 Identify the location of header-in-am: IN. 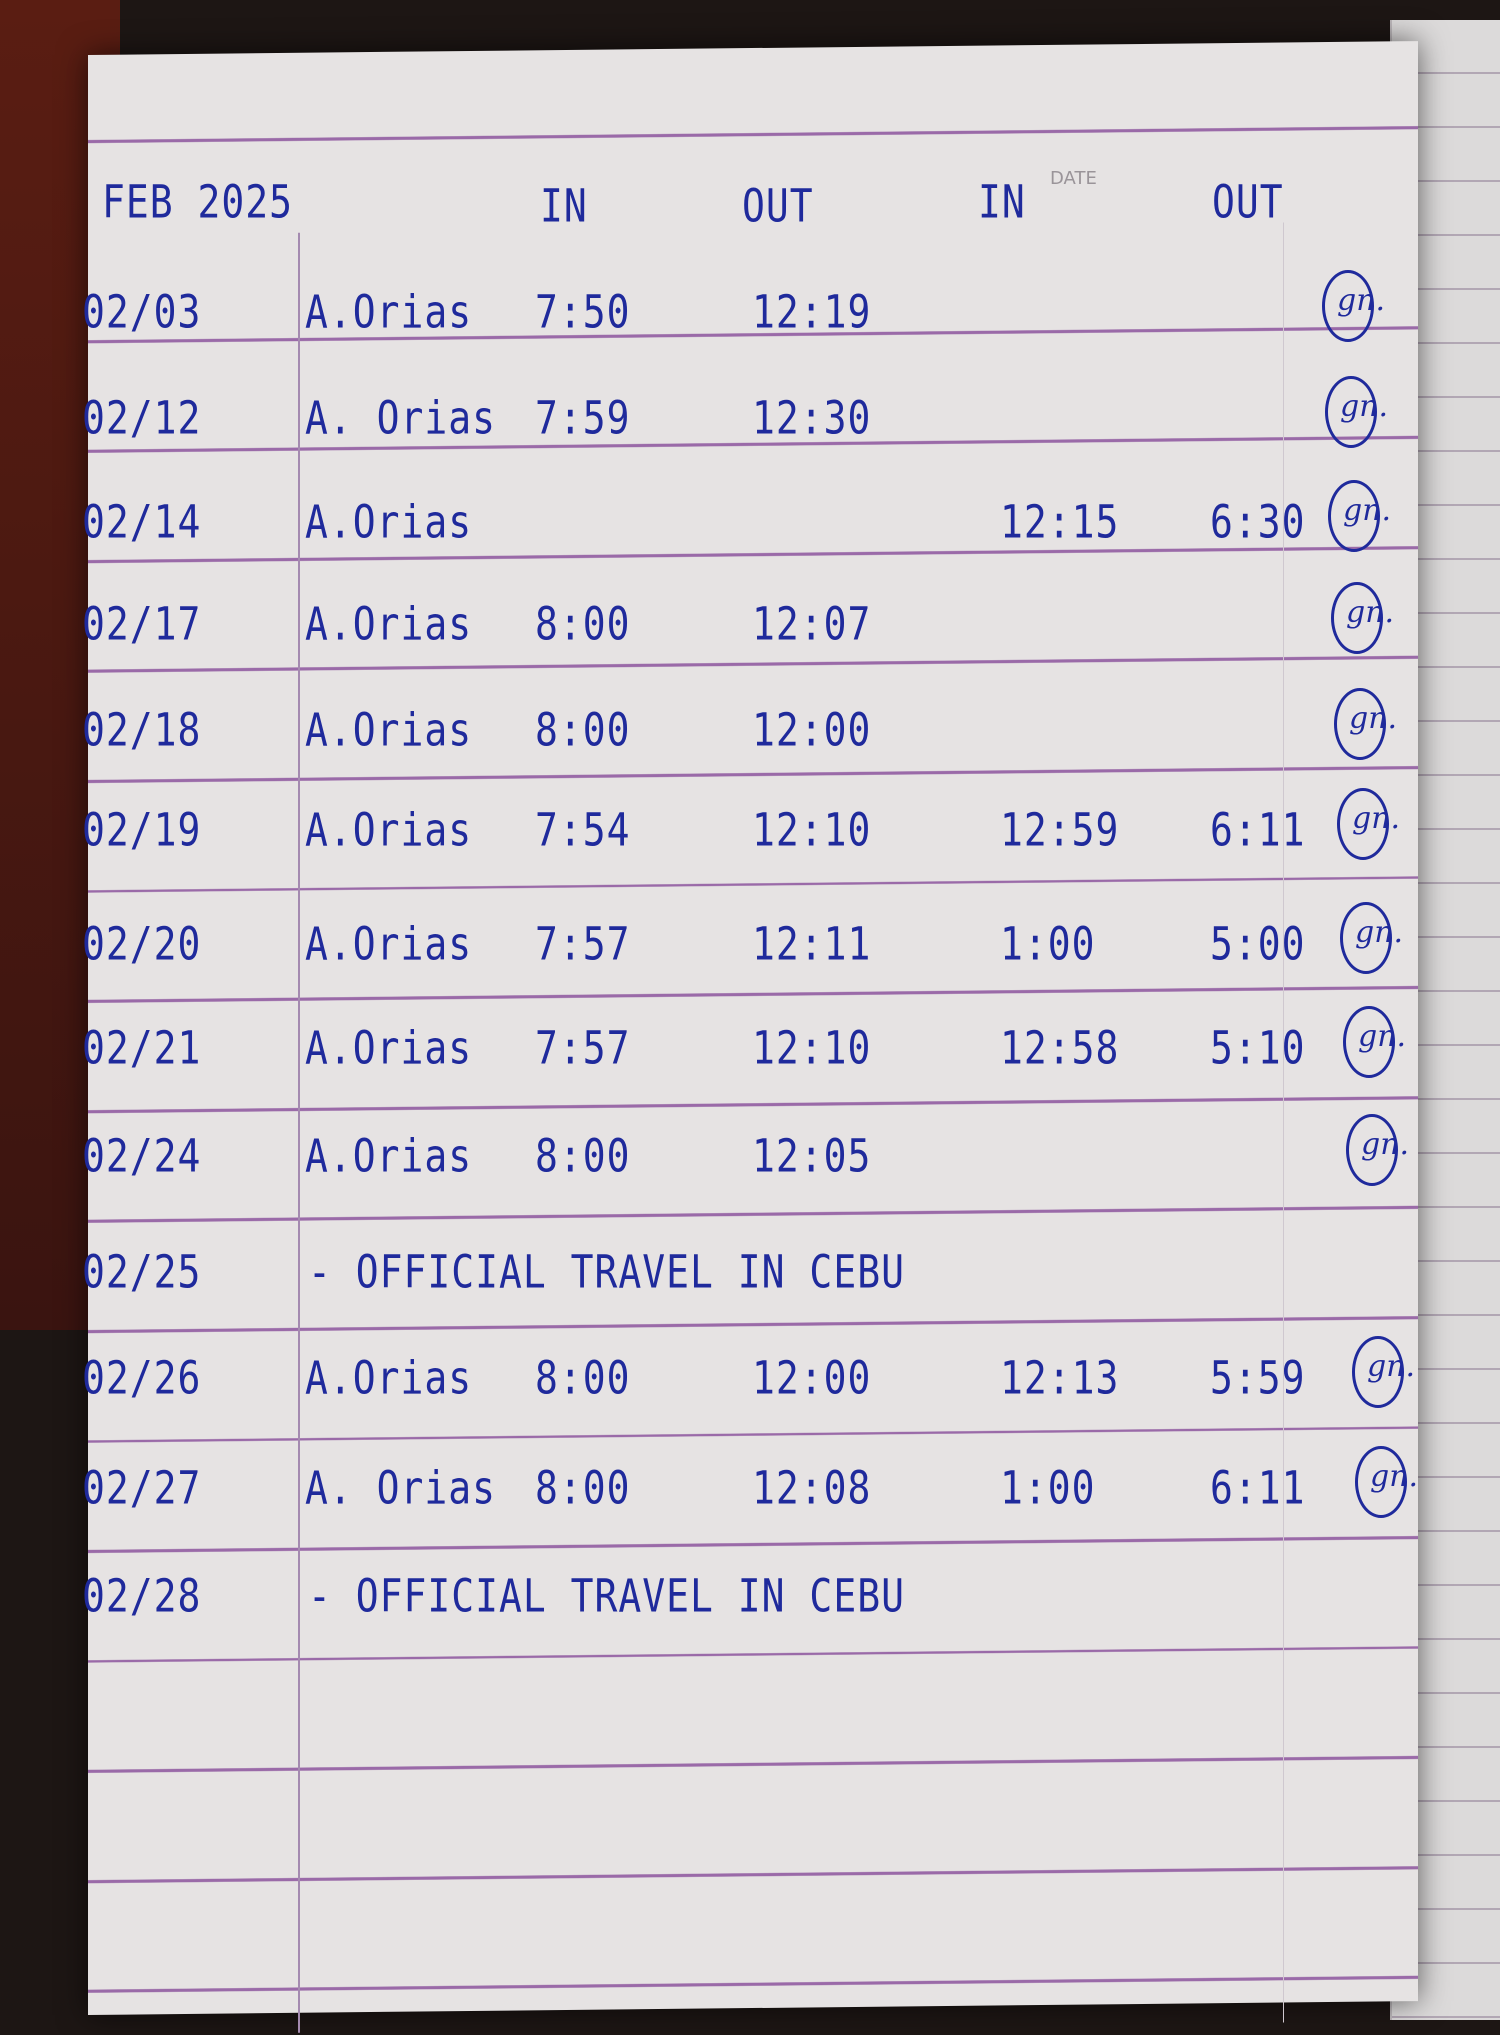
(564, 206).